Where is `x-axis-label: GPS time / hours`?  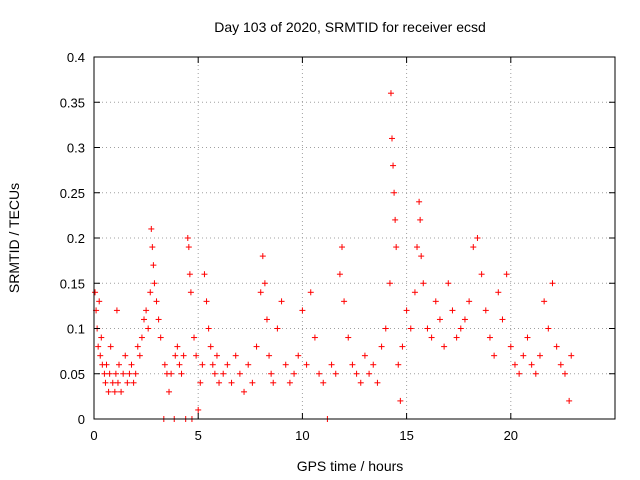
x-axis-label: GPS time / hours is located at coordinates (350, 466).